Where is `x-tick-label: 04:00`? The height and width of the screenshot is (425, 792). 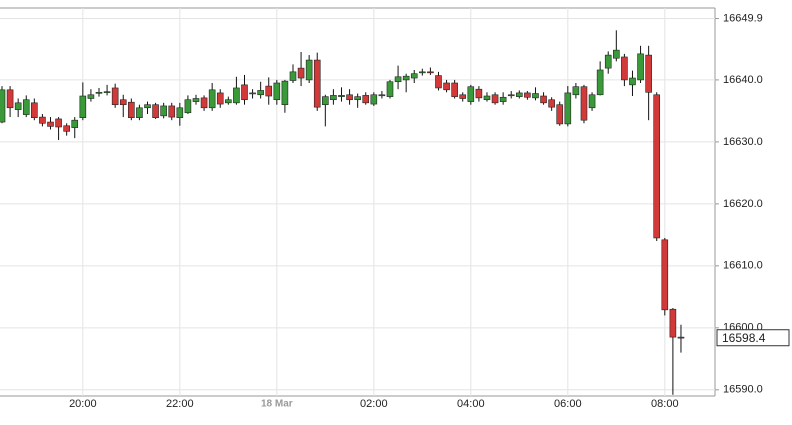 x-tick-label: 04:00 is located at coordinates (471, 404).